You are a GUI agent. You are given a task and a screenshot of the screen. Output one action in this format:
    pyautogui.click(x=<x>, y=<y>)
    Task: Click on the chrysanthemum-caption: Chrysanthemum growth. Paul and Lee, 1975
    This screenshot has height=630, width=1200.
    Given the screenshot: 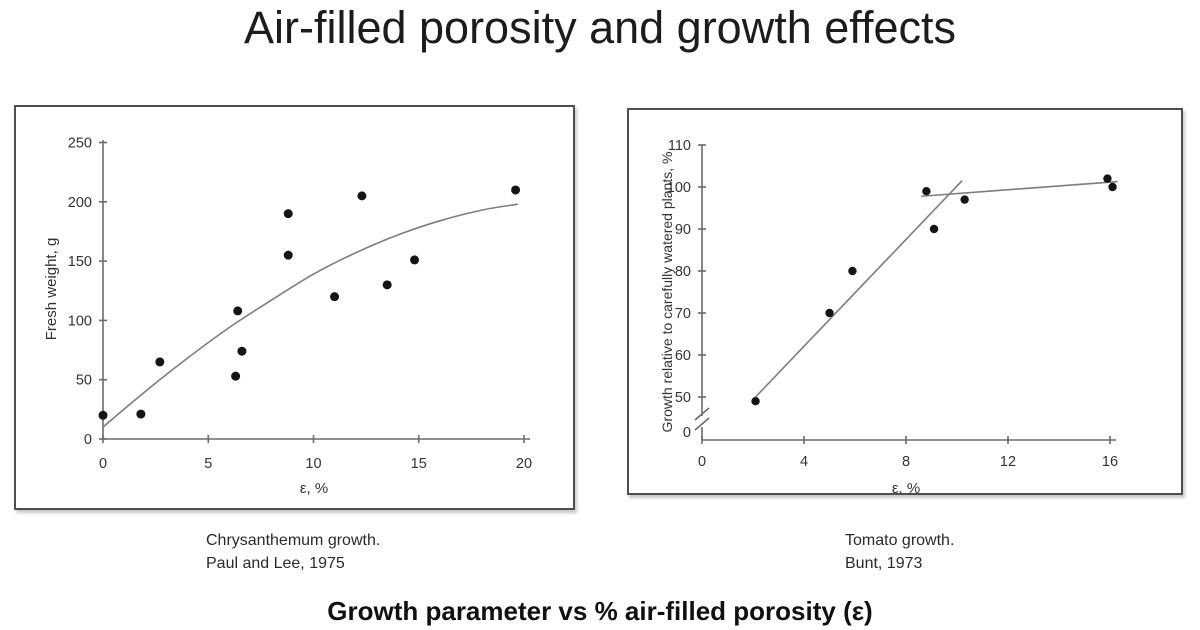 What is the action you would take?
    pyautogui.click(x=293, y=552)
    